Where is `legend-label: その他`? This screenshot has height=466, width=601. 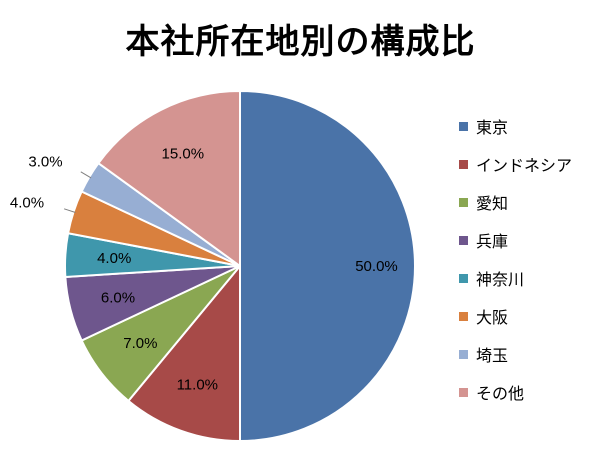 legend-label: その他 is located at coordinates (500, 393).